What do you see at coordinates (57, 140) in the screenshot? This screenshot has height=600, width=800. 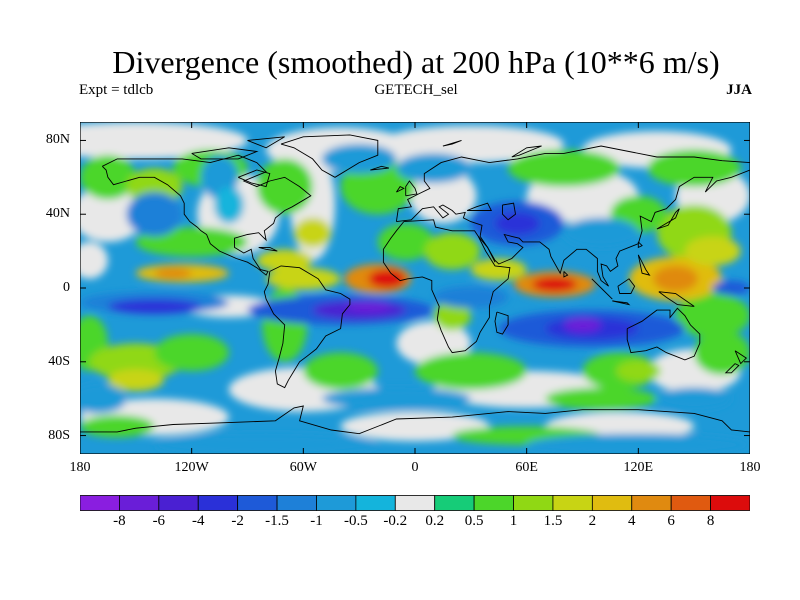 I see `lat-tick-label: 80N` at bounding box center [57, 140].